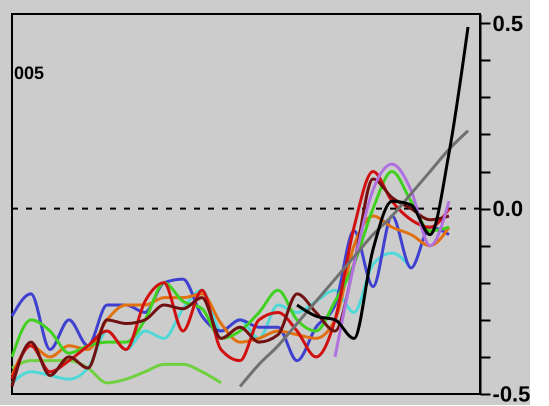 This screenshot has width=549, height=406. What do you see at coordinates (29, 73) in the screenshot?
I see `annotation: 005` at bounding box center [29, 73].